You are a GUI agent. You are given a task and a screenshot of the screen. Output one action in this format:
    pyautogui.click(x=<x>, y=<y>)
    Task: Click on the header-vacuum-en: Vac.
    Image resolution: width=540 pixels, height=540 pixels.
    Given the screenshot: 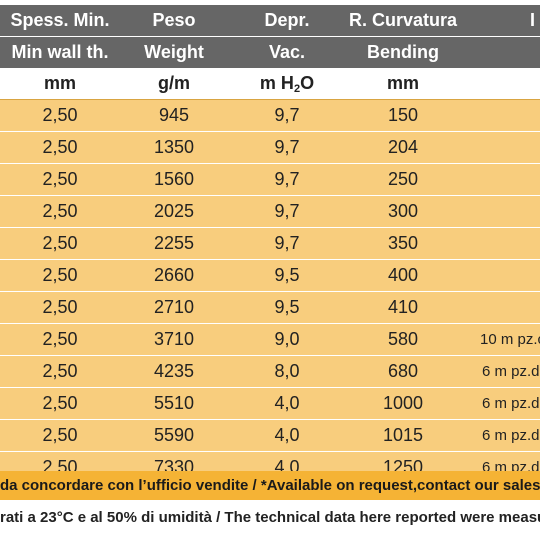 What is the action you would take?
    pyautogui.click(x=287, y=52)
    